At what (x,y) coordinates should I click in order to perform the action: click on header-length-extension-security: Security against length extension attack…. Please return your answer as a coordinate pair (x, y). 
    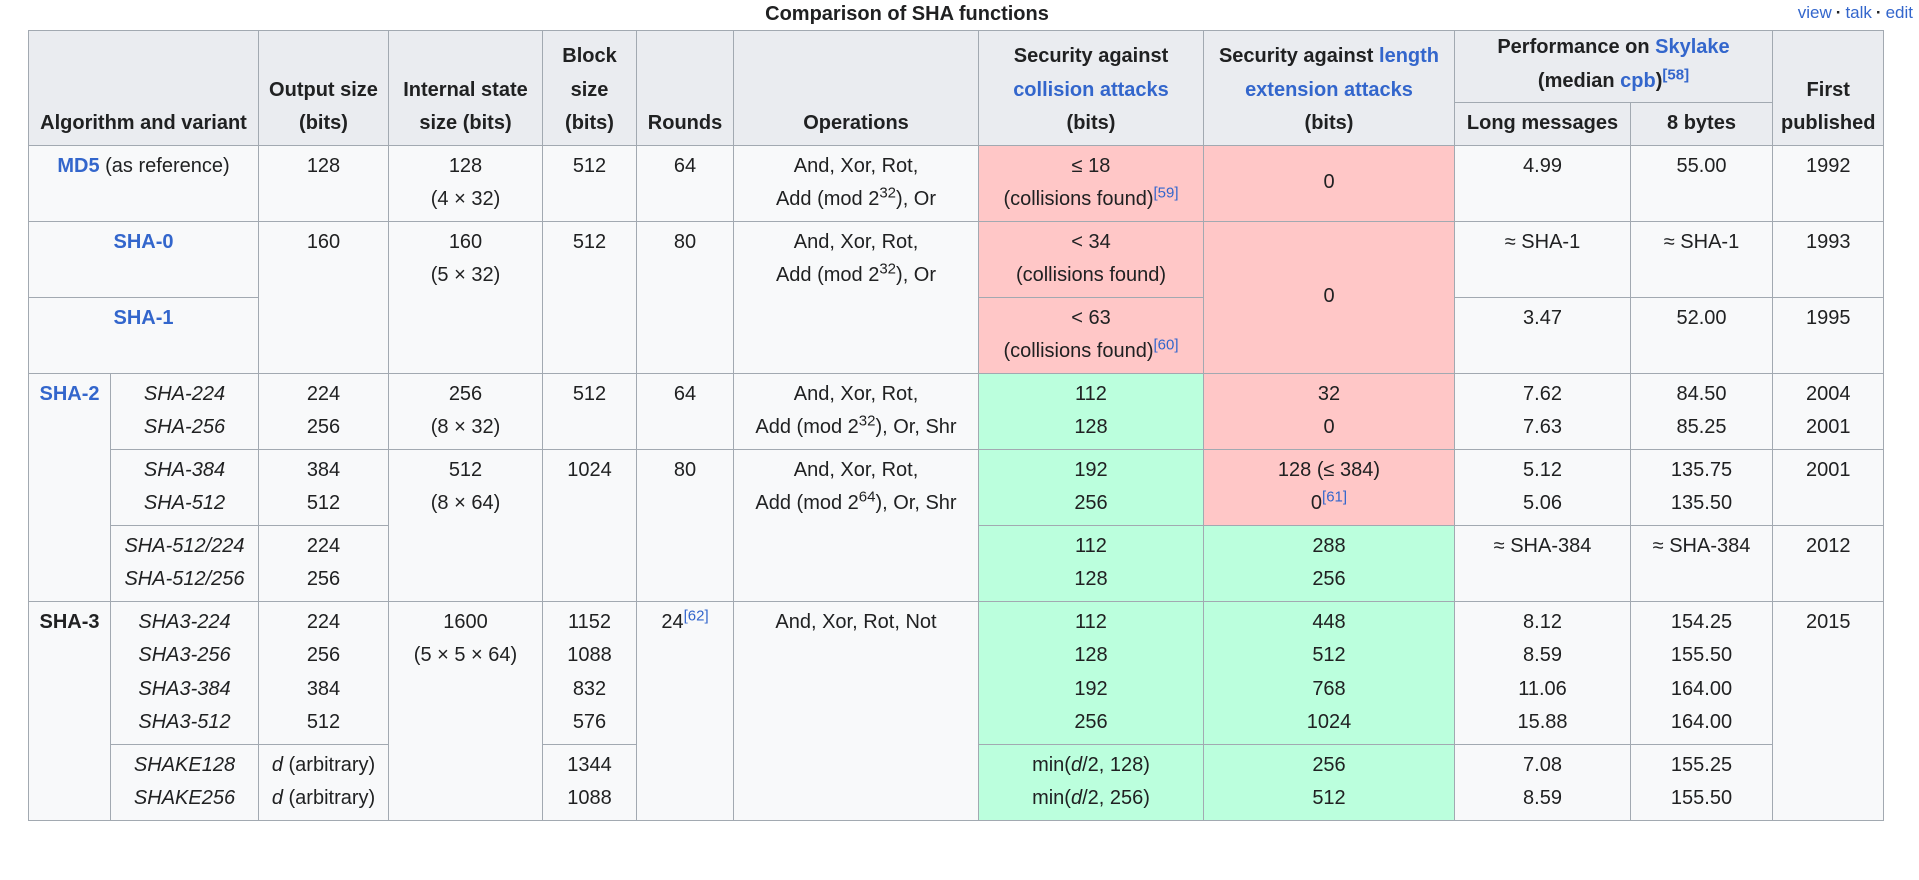
    Looking at the image, I should click on (1329, 88).